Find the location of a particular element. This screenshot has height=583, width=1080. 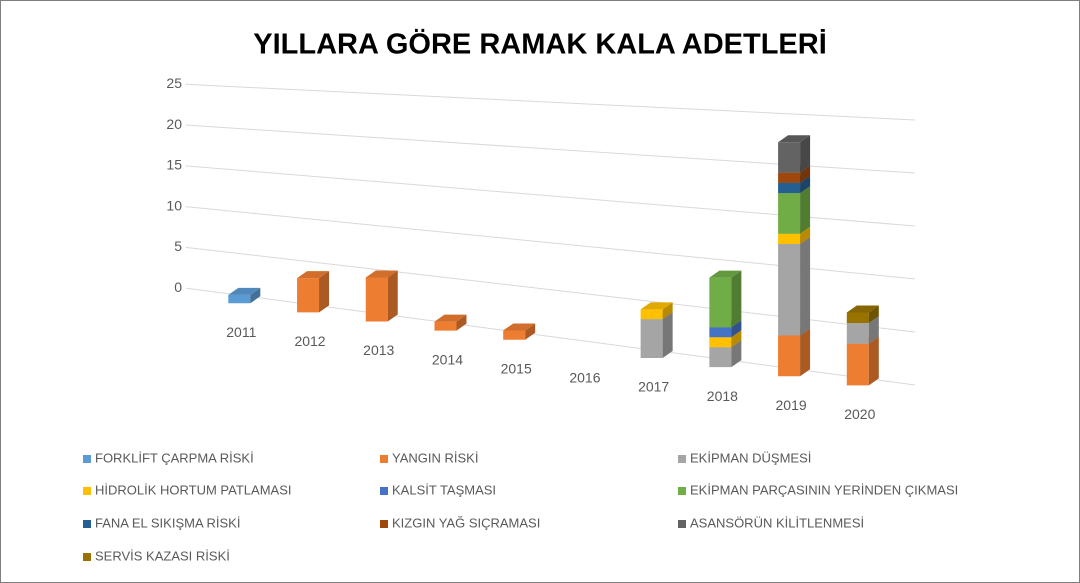

legend-label: FORKLİFT ÇARPMA RİSKİ is located at coordinates (174, 457).